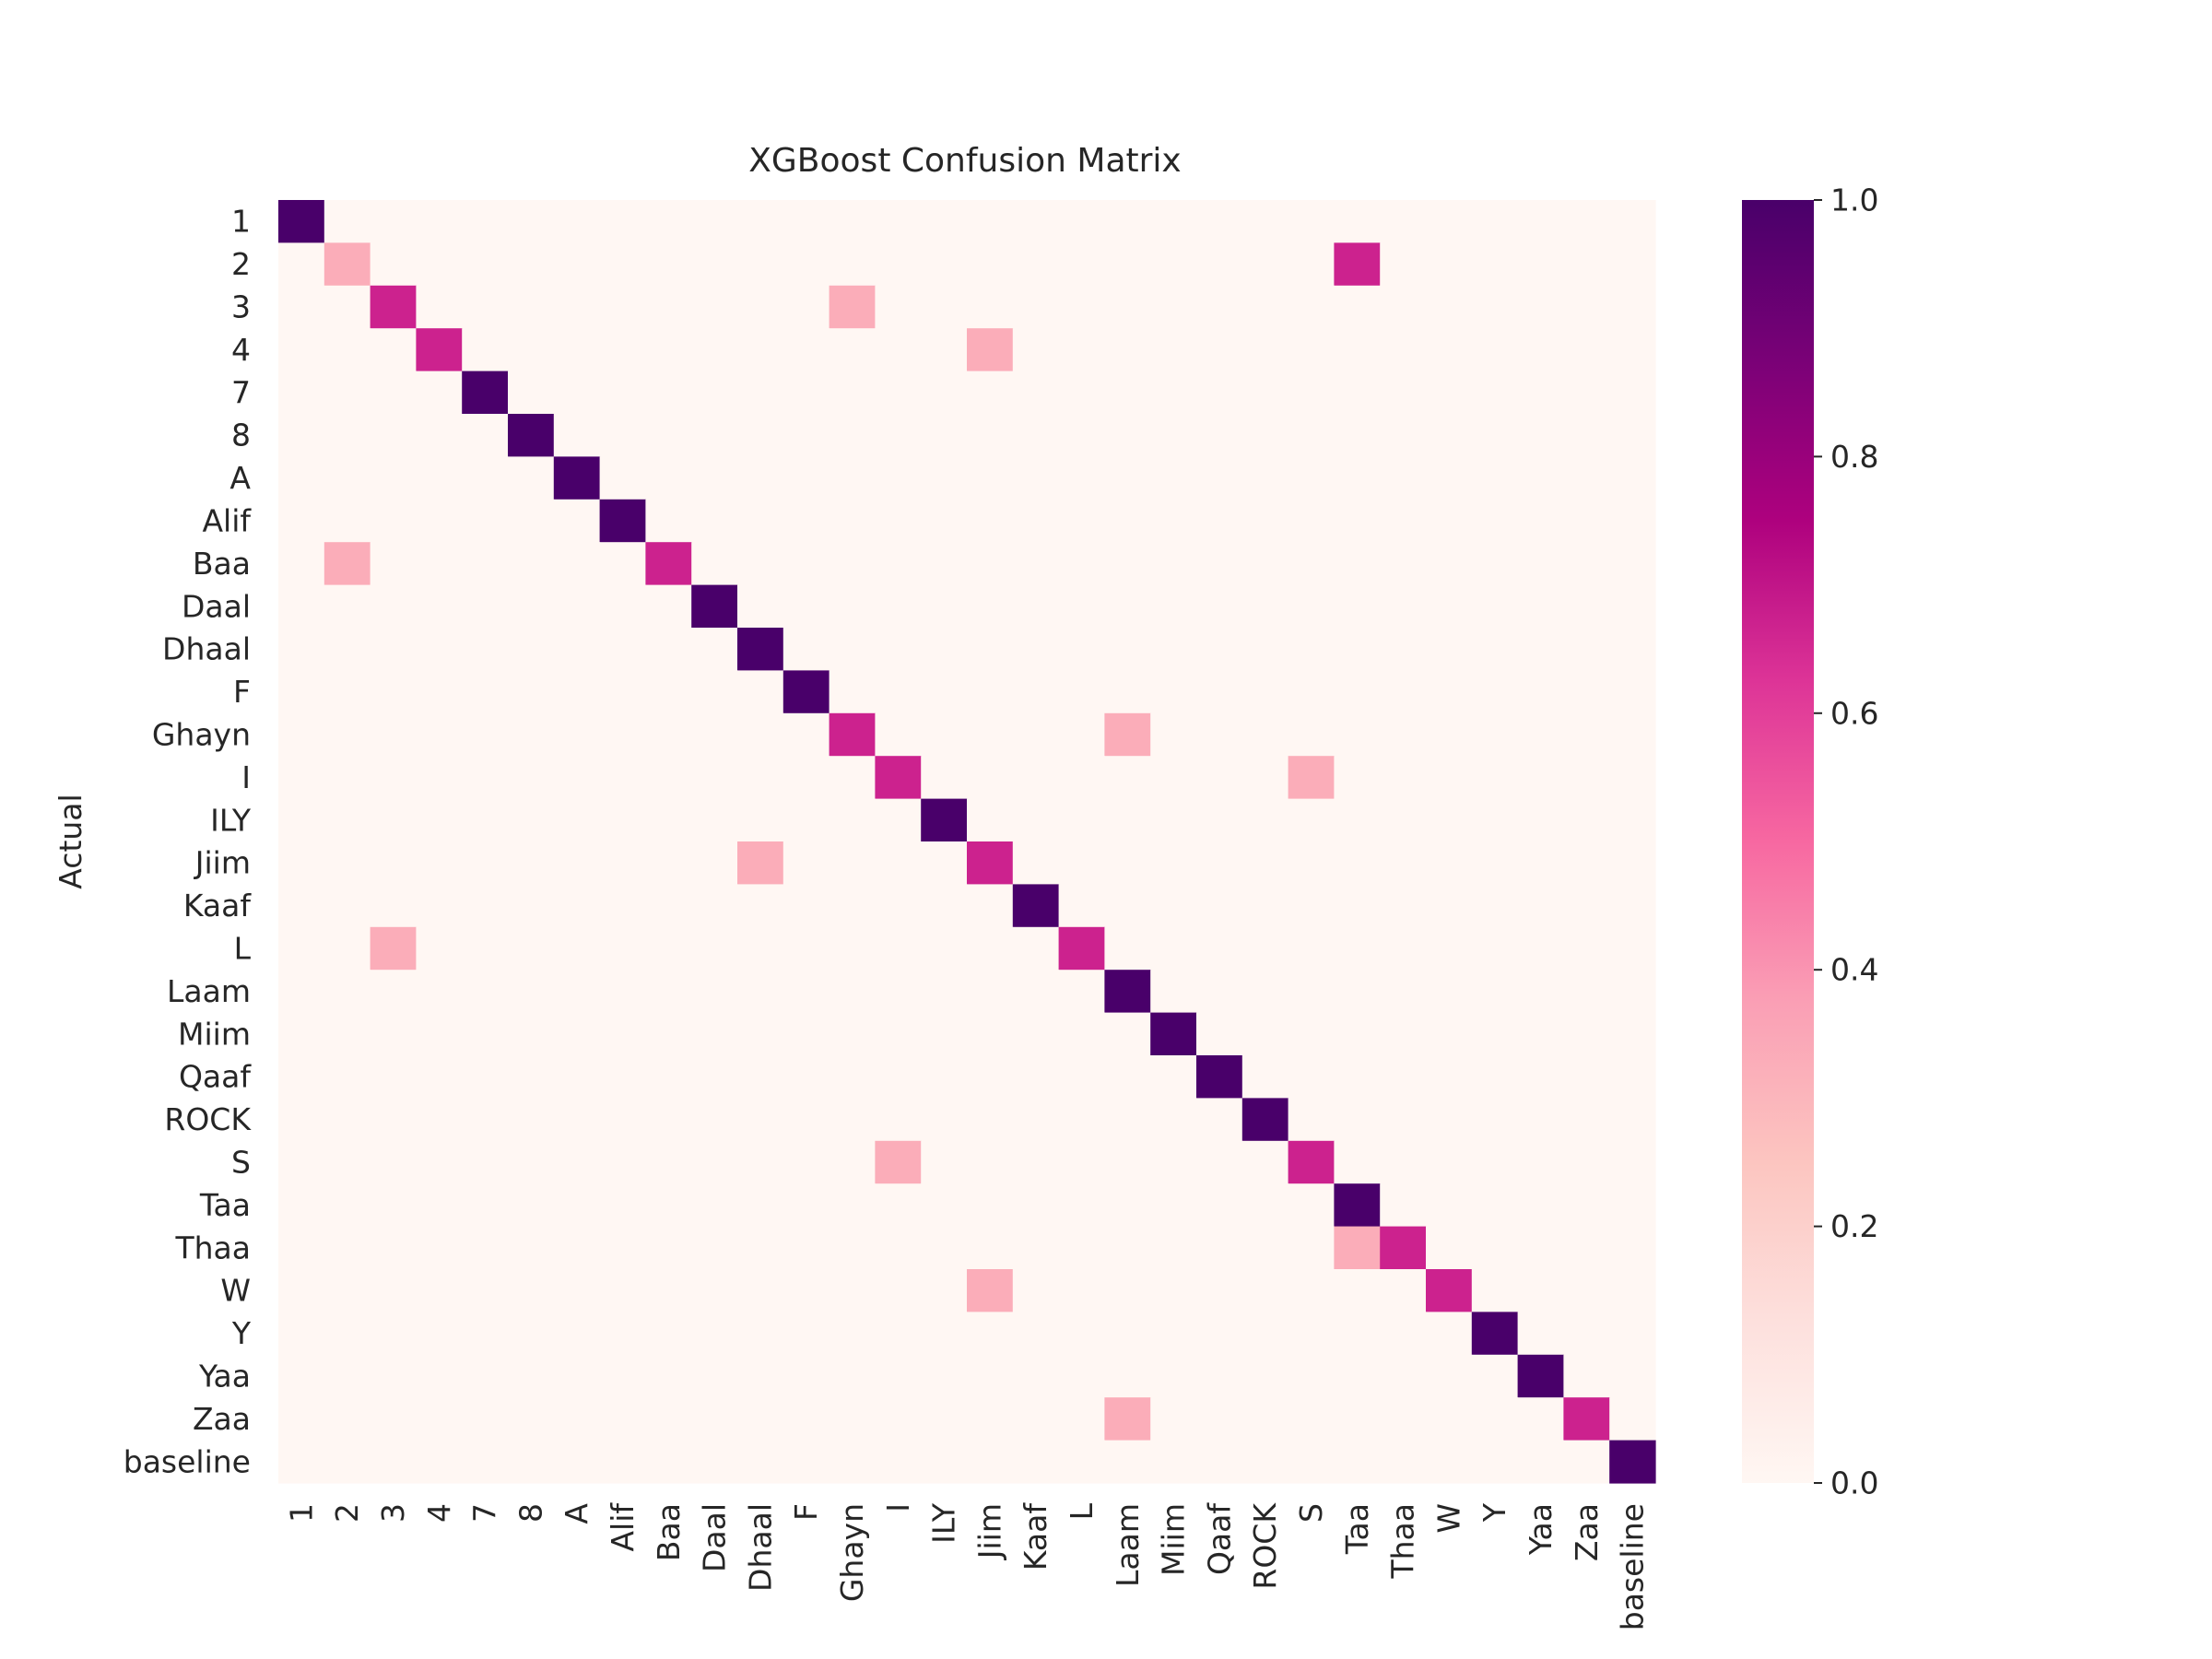 The image size is (2212, 1659). I want to click on y-tick-label: Alif, so click(227, 521).